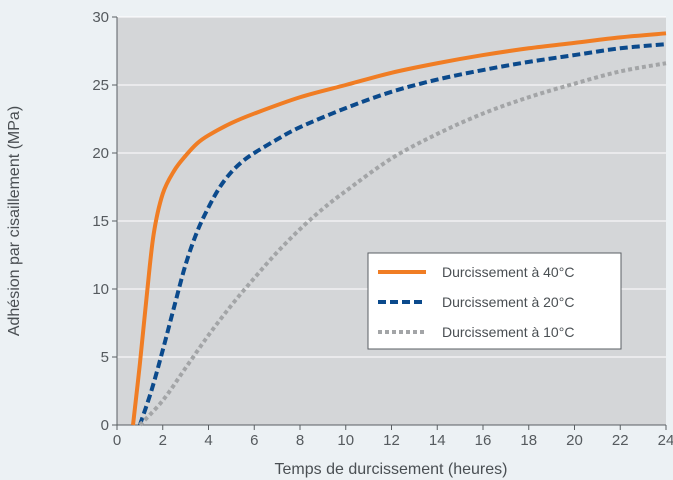  I want to click on y-tick-label-2: 10, so click(100, 289).